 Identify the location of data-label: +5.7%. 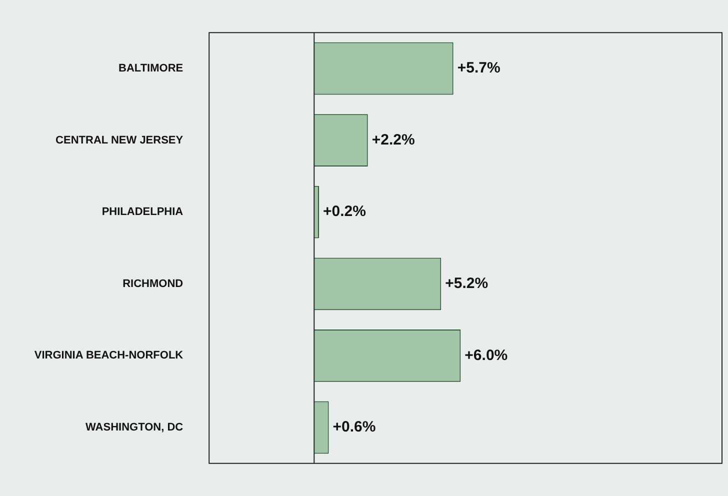
(478, 68).